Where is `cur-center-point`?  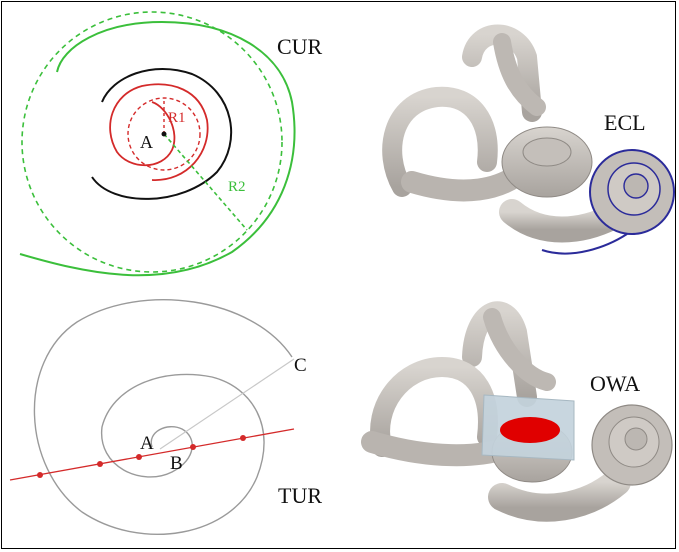 cur-center-point is located at coordinates (164, 134).